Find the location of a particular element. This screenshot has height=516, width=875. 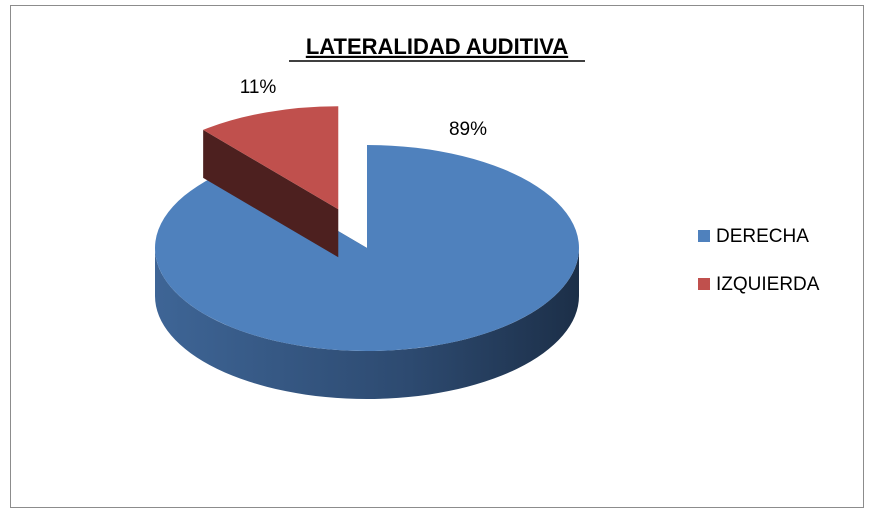

slice-side is located at coordinates (367, 323).